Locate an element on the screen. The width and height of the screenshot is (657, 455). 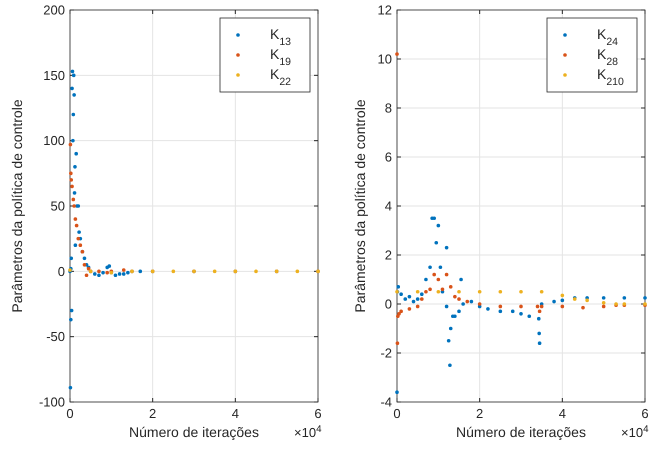
y-tick-label: 200 is located at coordinates (54, 10).